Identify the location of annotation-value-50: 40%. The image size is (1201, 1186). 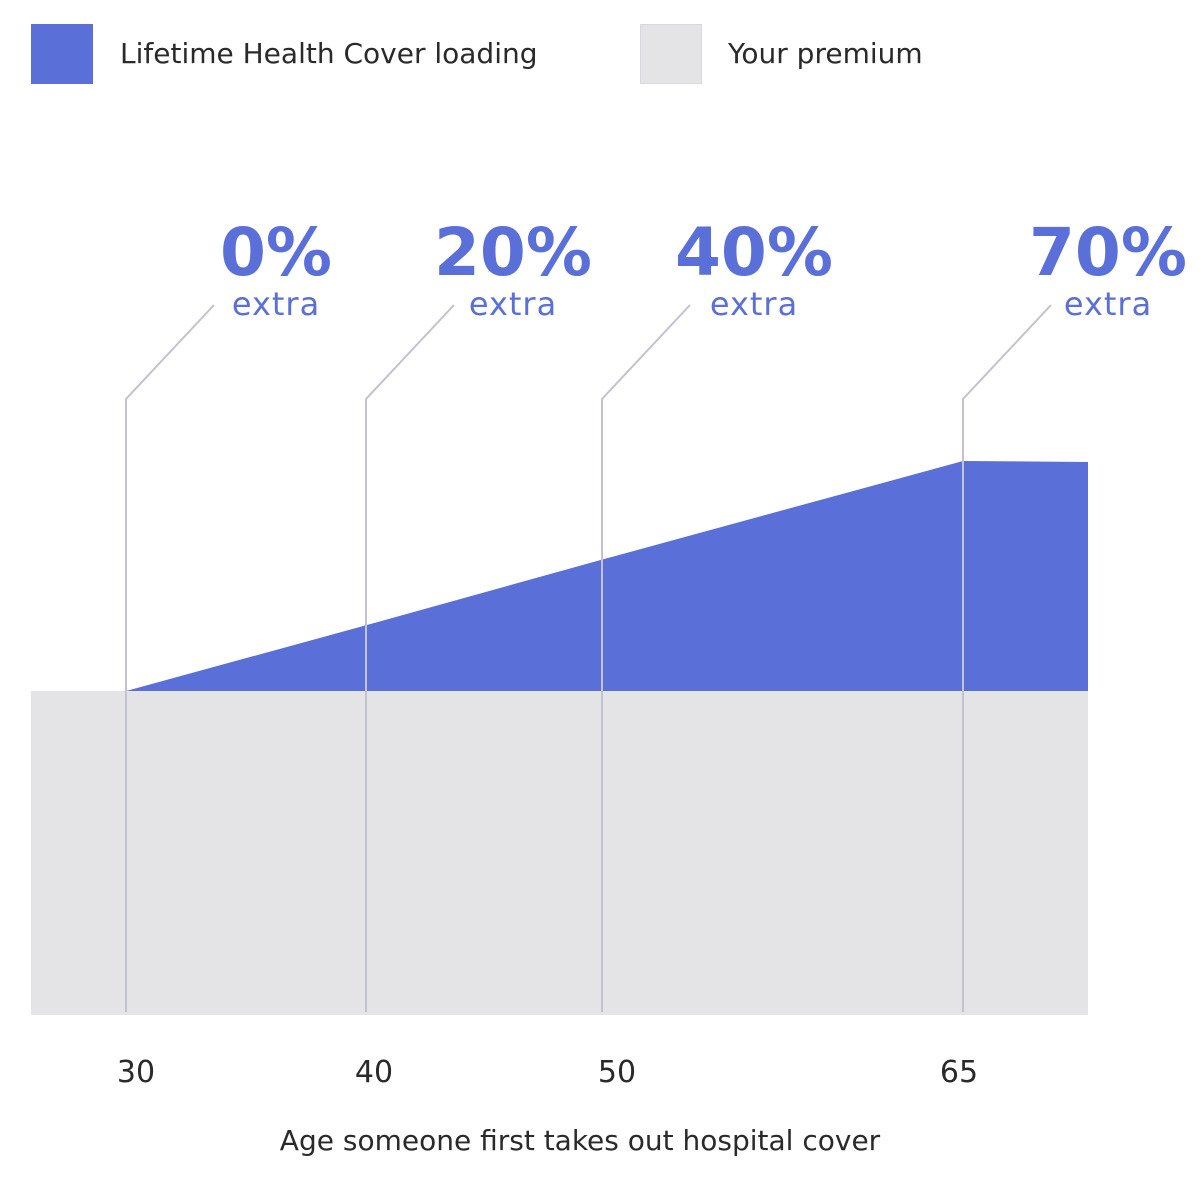
(754, 252).